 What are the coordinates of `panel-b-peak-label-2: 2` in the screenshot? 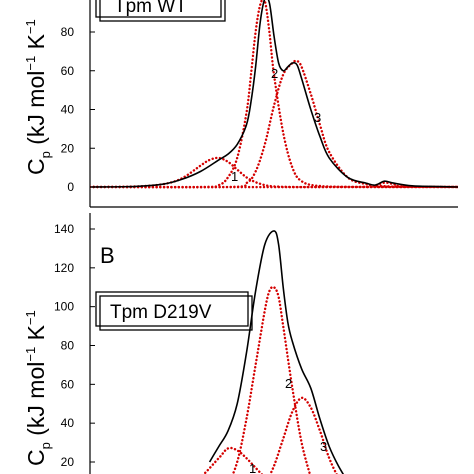 It's located at (288, 383).